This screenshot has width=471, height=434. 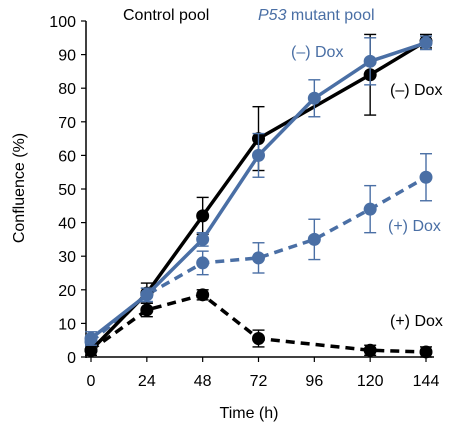 What do you see at coordinates (62, 22) in the screenshot?
I see `y-tick-label: 100` at bounding box center [62, 22].